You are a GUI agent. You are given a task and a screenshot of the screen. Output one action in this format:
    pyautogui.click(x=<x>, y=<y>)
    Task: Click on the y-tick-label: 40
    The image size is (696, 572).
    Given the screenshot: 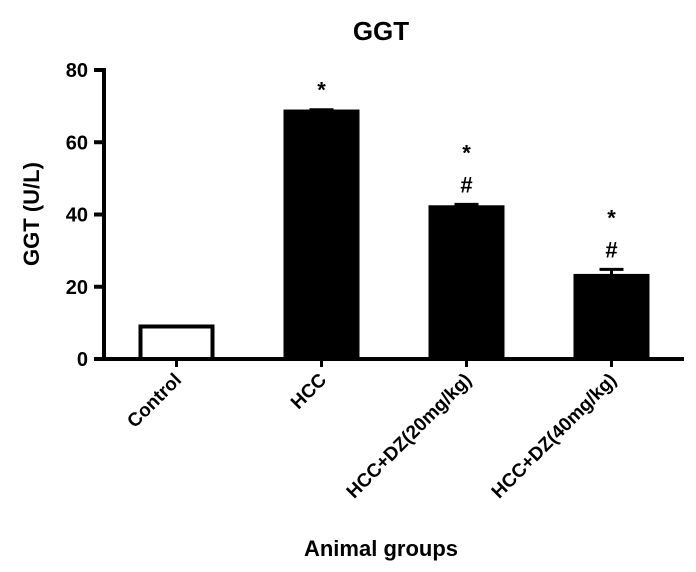 What is the action you would take?
    pyautogui.click(x=77, y=216)
    